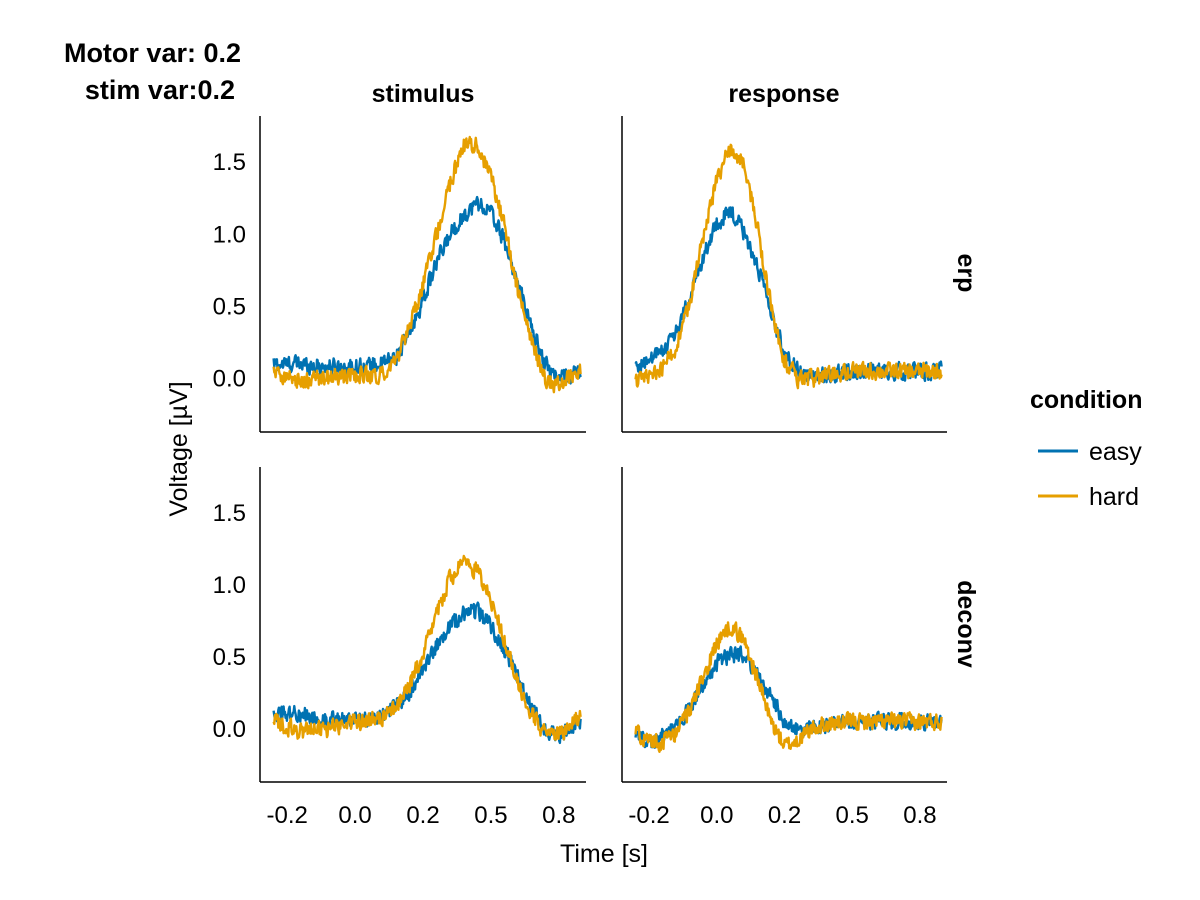 This screenshot has height=900, width=1200. What do you see at coordinates (229, 234) in the screenshot?
I see `panel-erp-stimulus-y-tick-label: 1.0` at bounding box center [229, 234].